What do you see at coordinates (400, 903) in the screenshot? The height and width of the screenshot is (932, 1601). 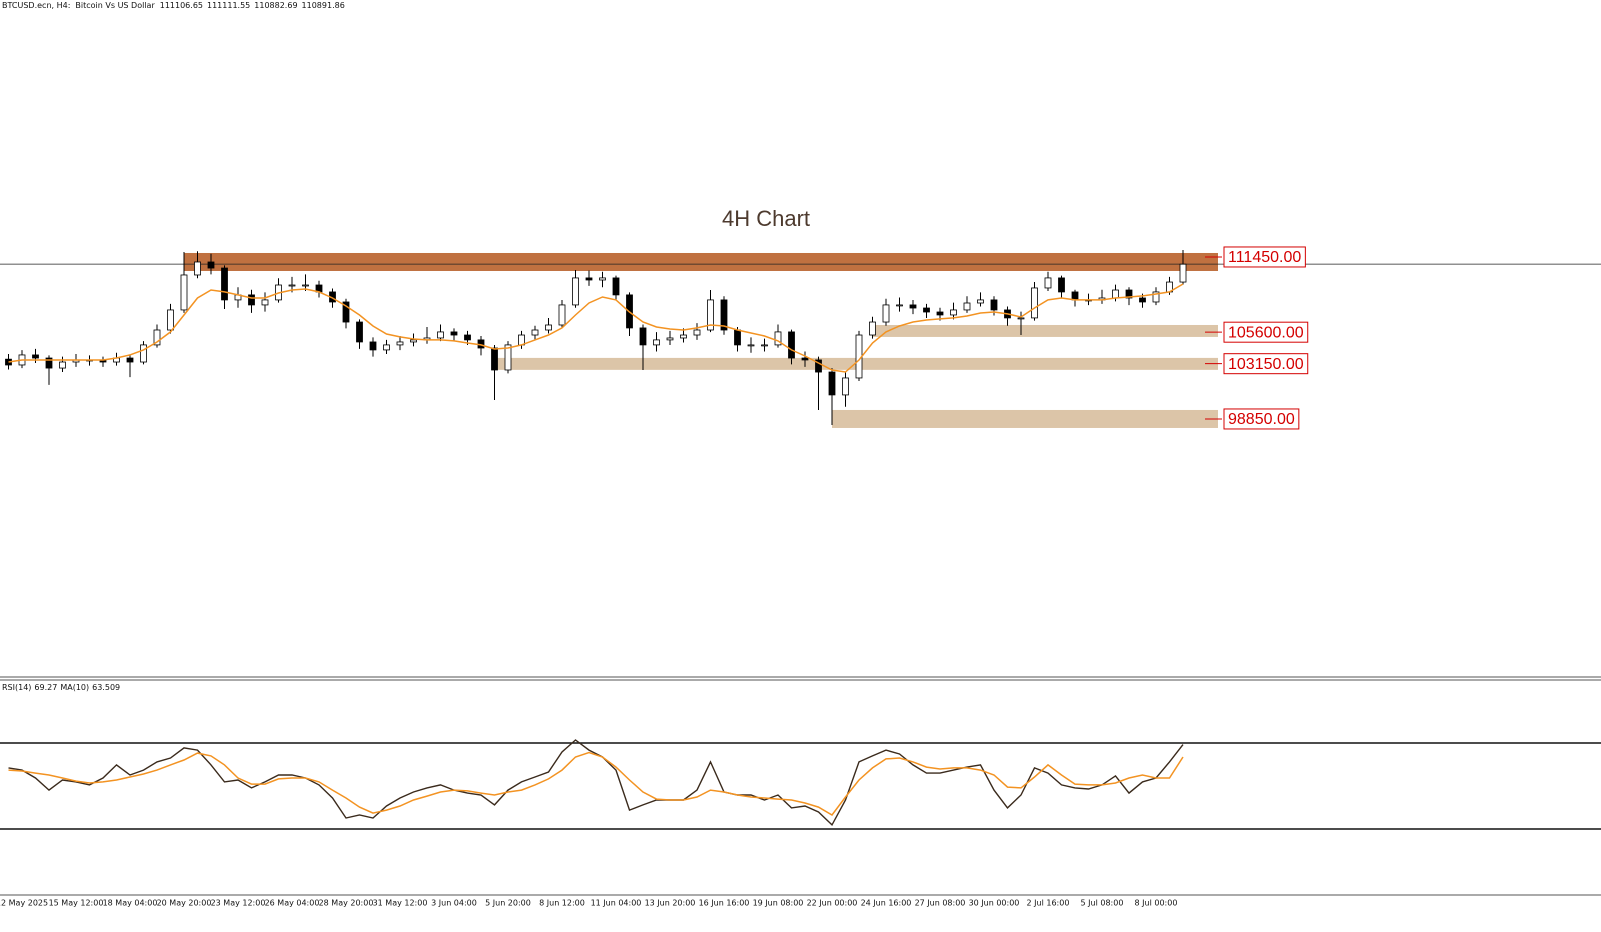 I see `x-tick-label: 31 May 12:00` at bounding box center [400, 903].